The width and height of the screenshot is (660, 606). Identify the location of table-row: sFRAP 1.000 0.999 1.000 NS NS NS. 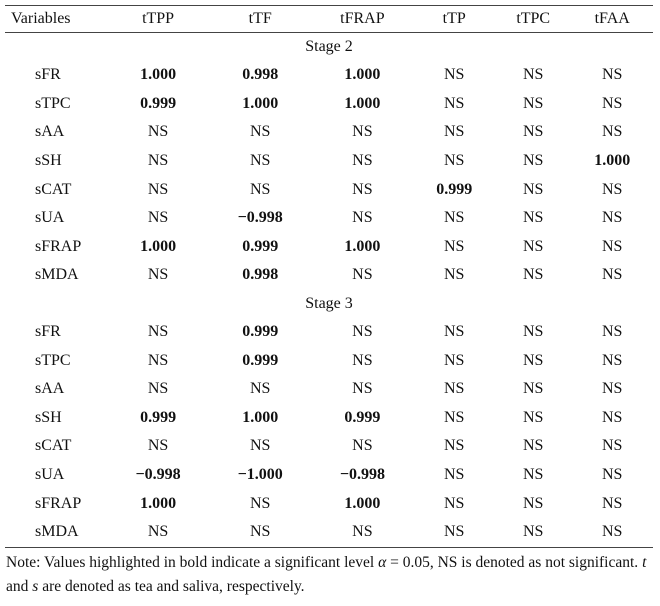
(329, 247).